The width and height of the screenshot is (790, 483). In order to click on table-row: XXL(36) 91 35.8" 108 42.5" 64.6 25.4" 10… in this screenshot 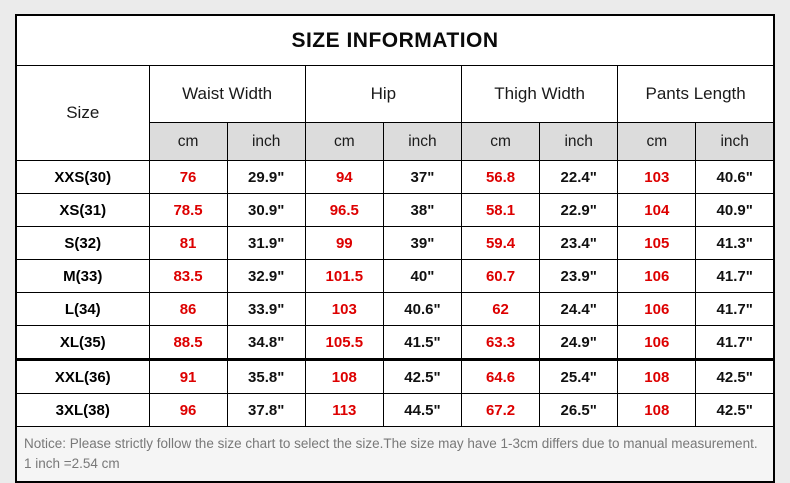, I will do `click(395, 376)`.